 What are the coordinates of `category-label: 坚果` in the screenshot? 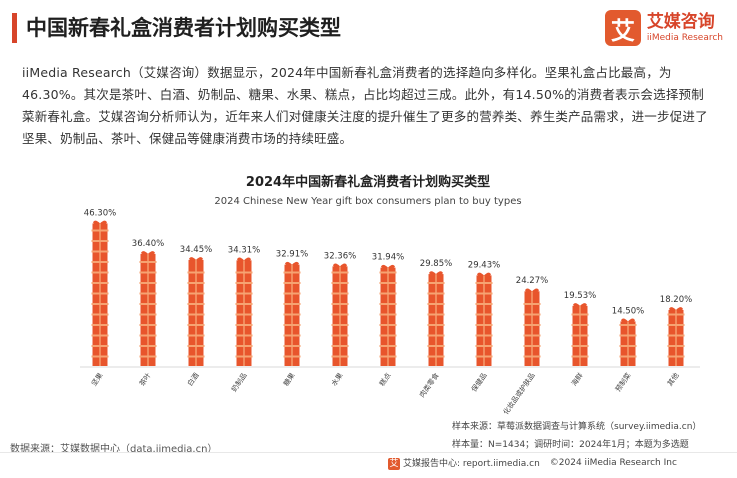 It's located at (96, 379).